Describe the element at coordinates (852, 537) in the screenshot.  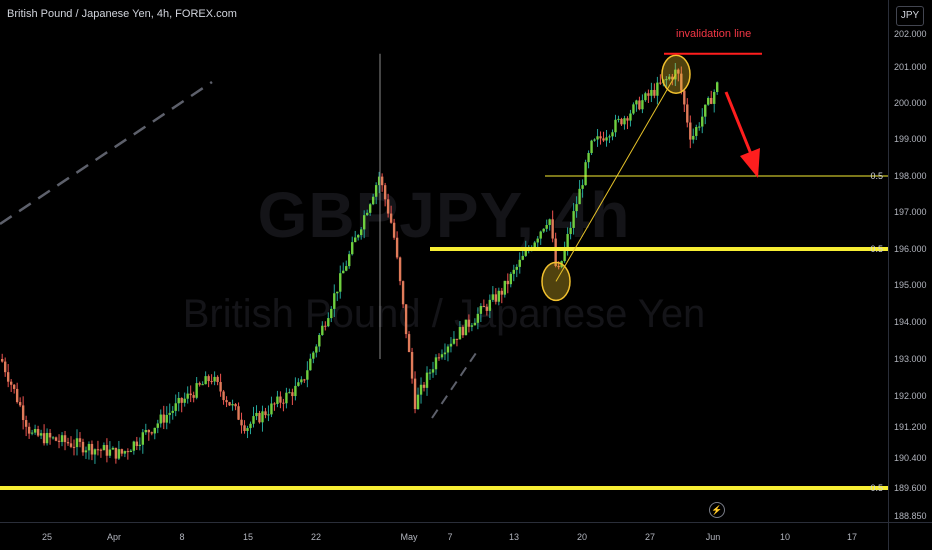
I see `time-tick: 17` at that location.